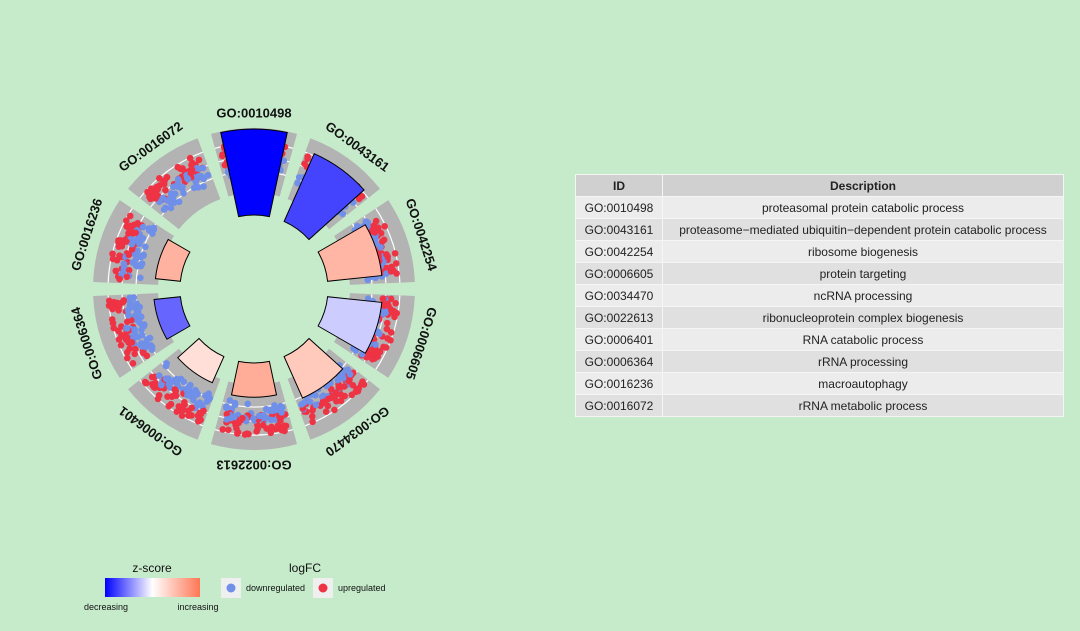 The width and height of the screenshot is (1080, 631). Describe the element at coordinates (863, 207) in the screenshot. I see `go-description-cell: proteasomal protein catabolic process` at that location.